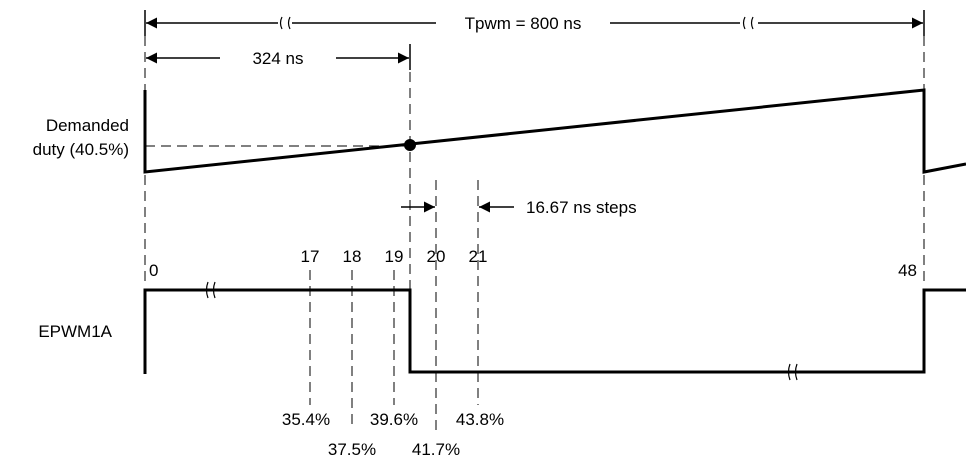  What do you see at coordinates (393, 434) in the screenshot?
I see `percent-labels: 35.4% 37.5% 39.6% 41.7% 43.8%` at bounding box center [393, 434].